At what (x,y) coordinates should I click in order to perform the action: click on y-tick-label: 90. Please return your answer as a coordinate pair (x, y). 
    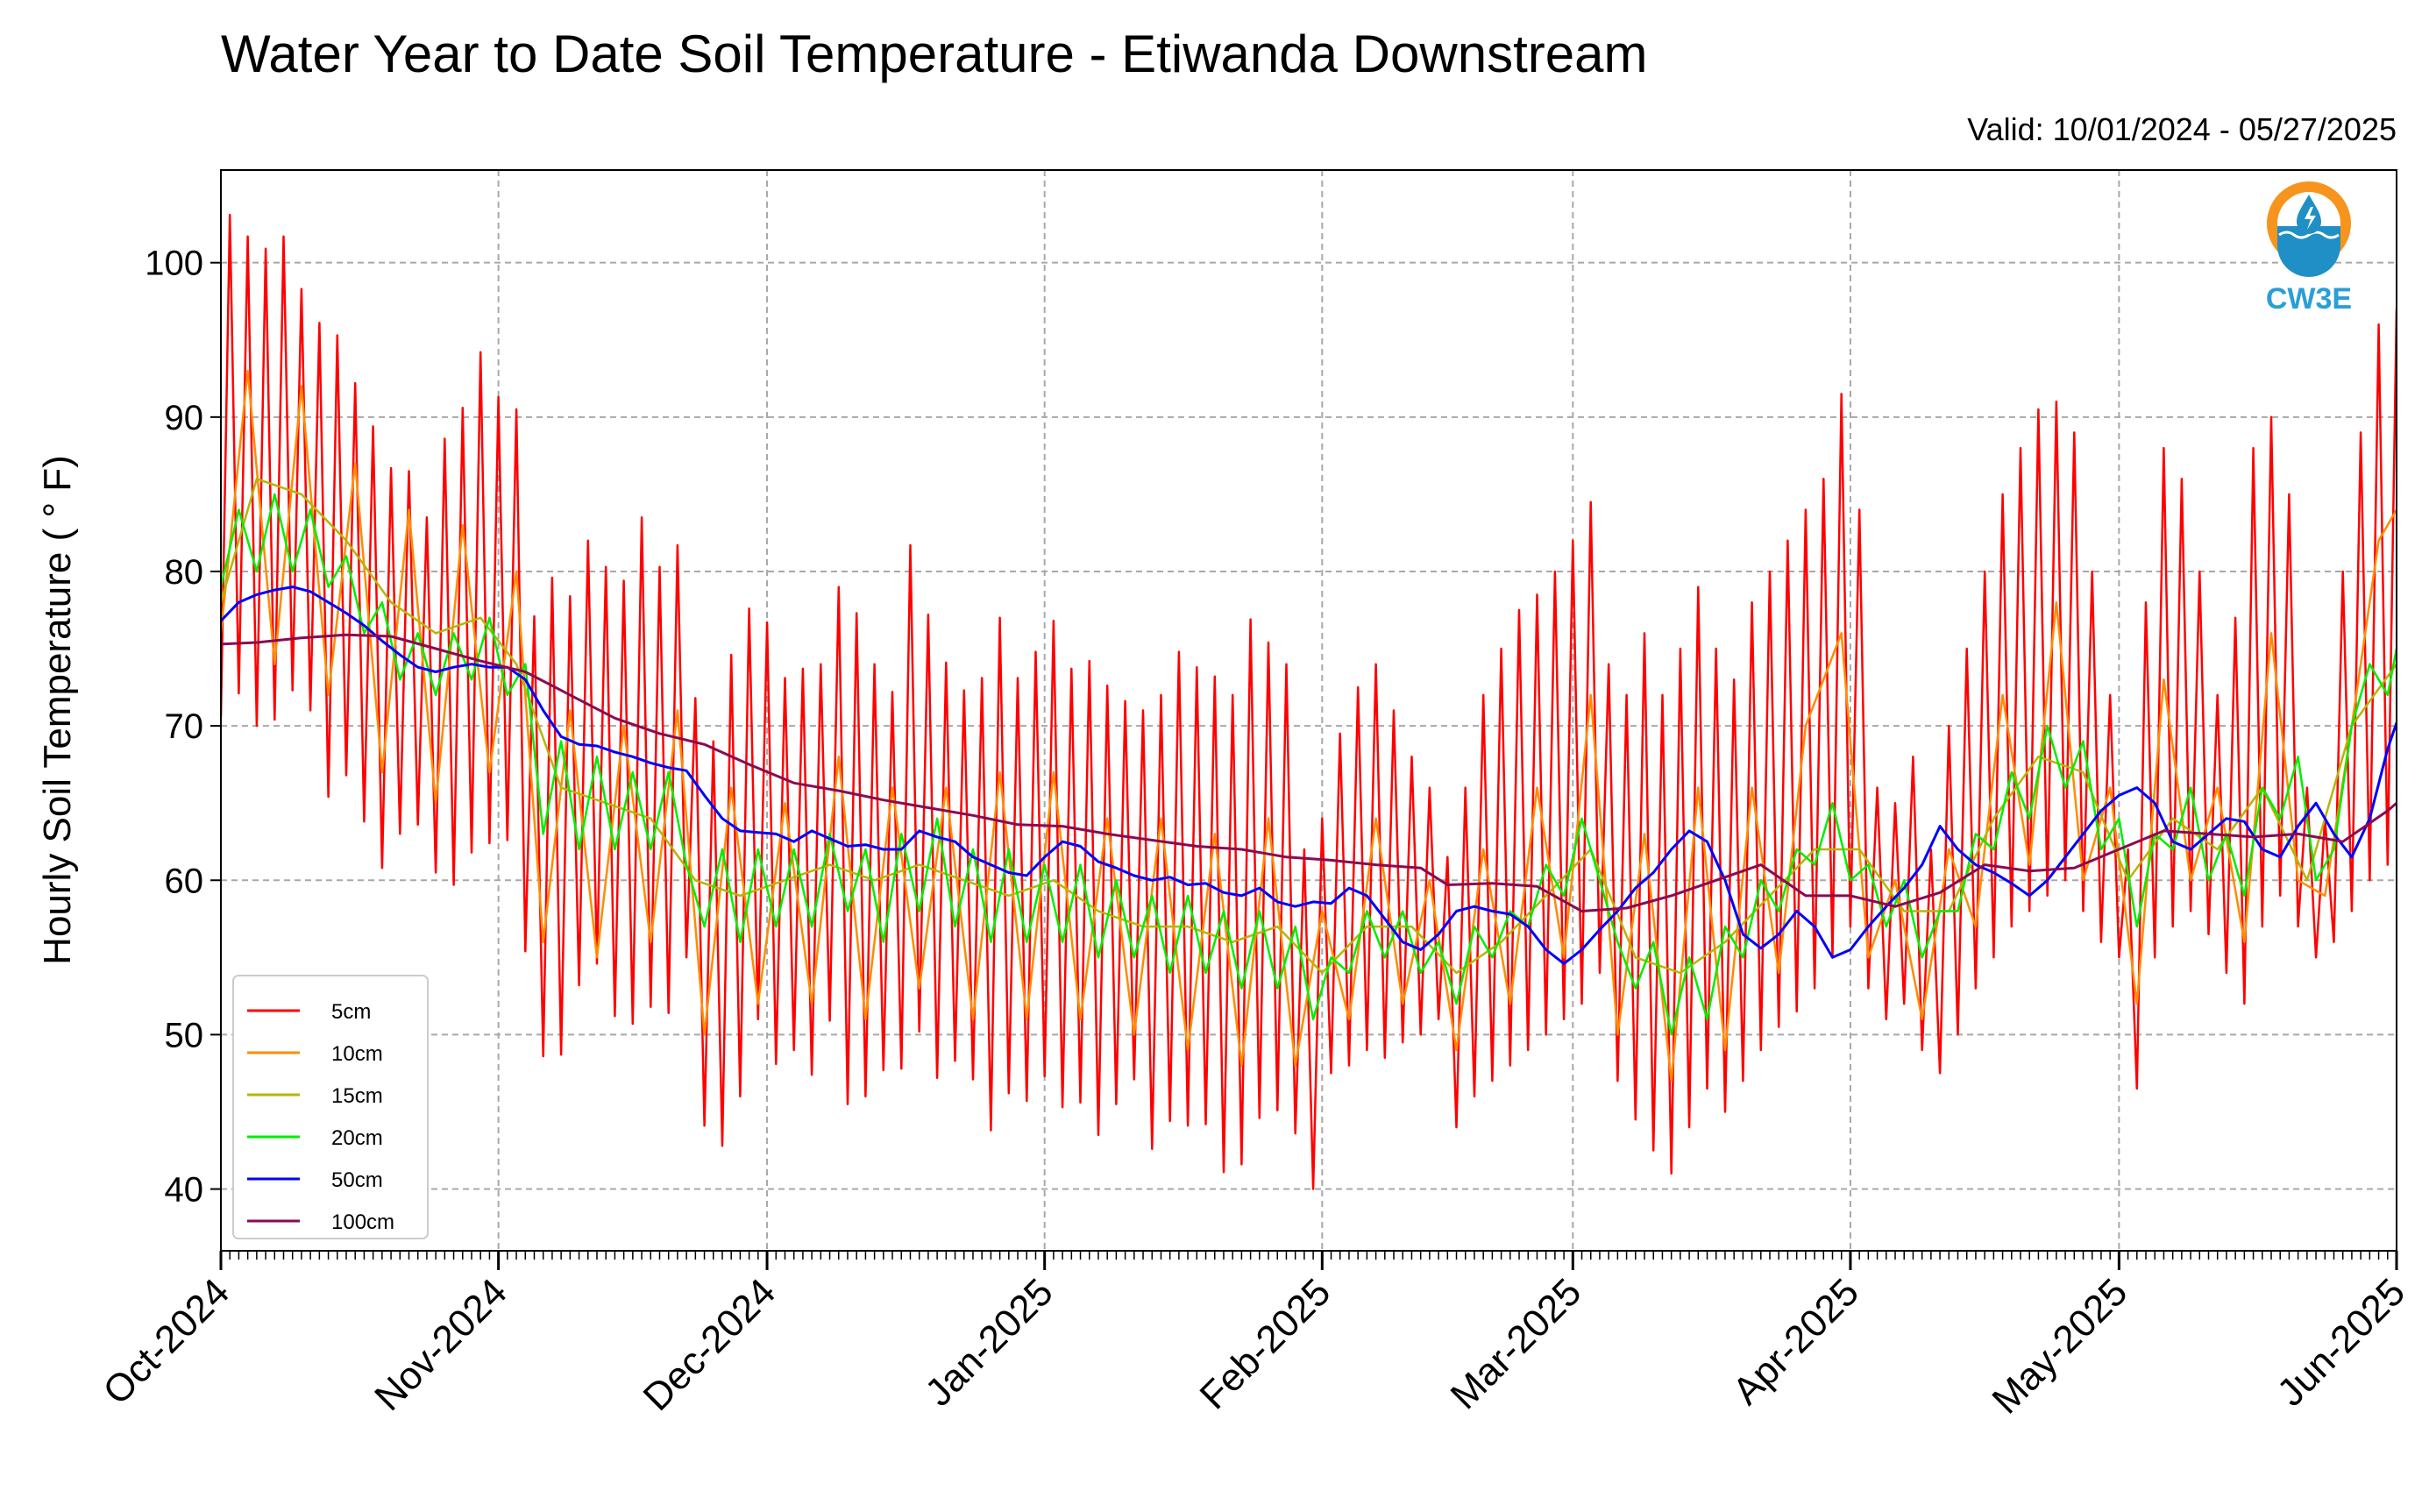
    Looking at the image, I should click on (185, 418).